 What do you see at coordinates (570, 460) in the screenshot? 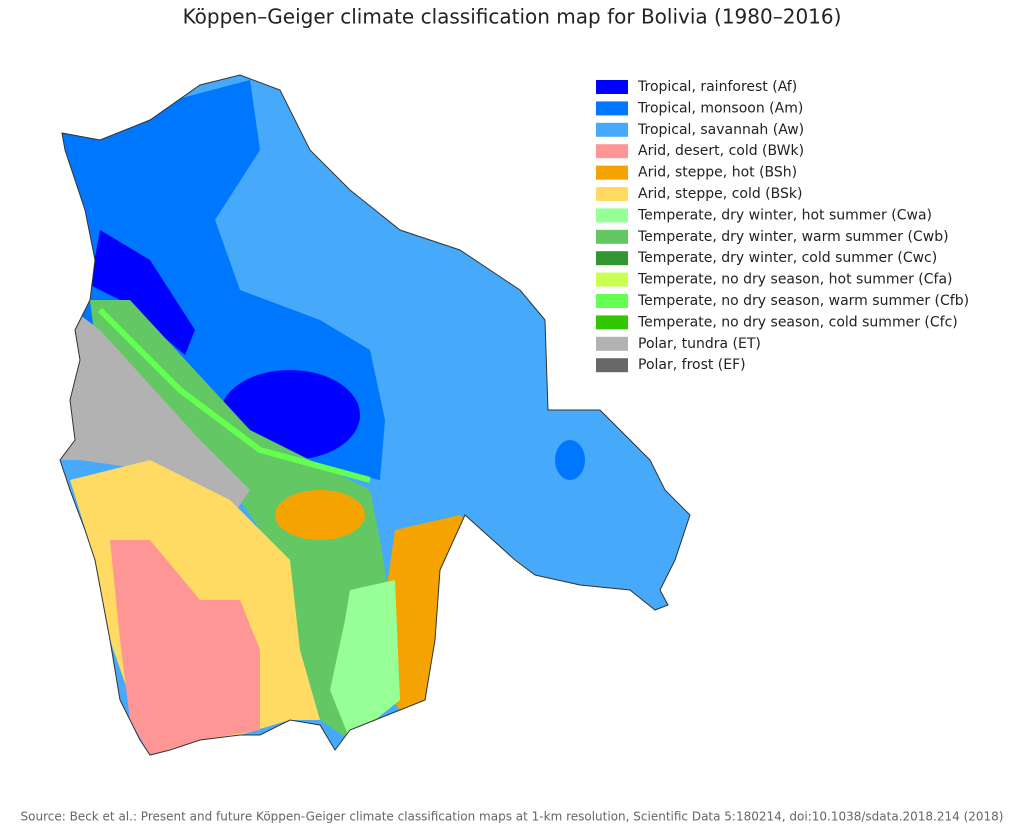
I see `region-am` at bounding box center [570, 460].